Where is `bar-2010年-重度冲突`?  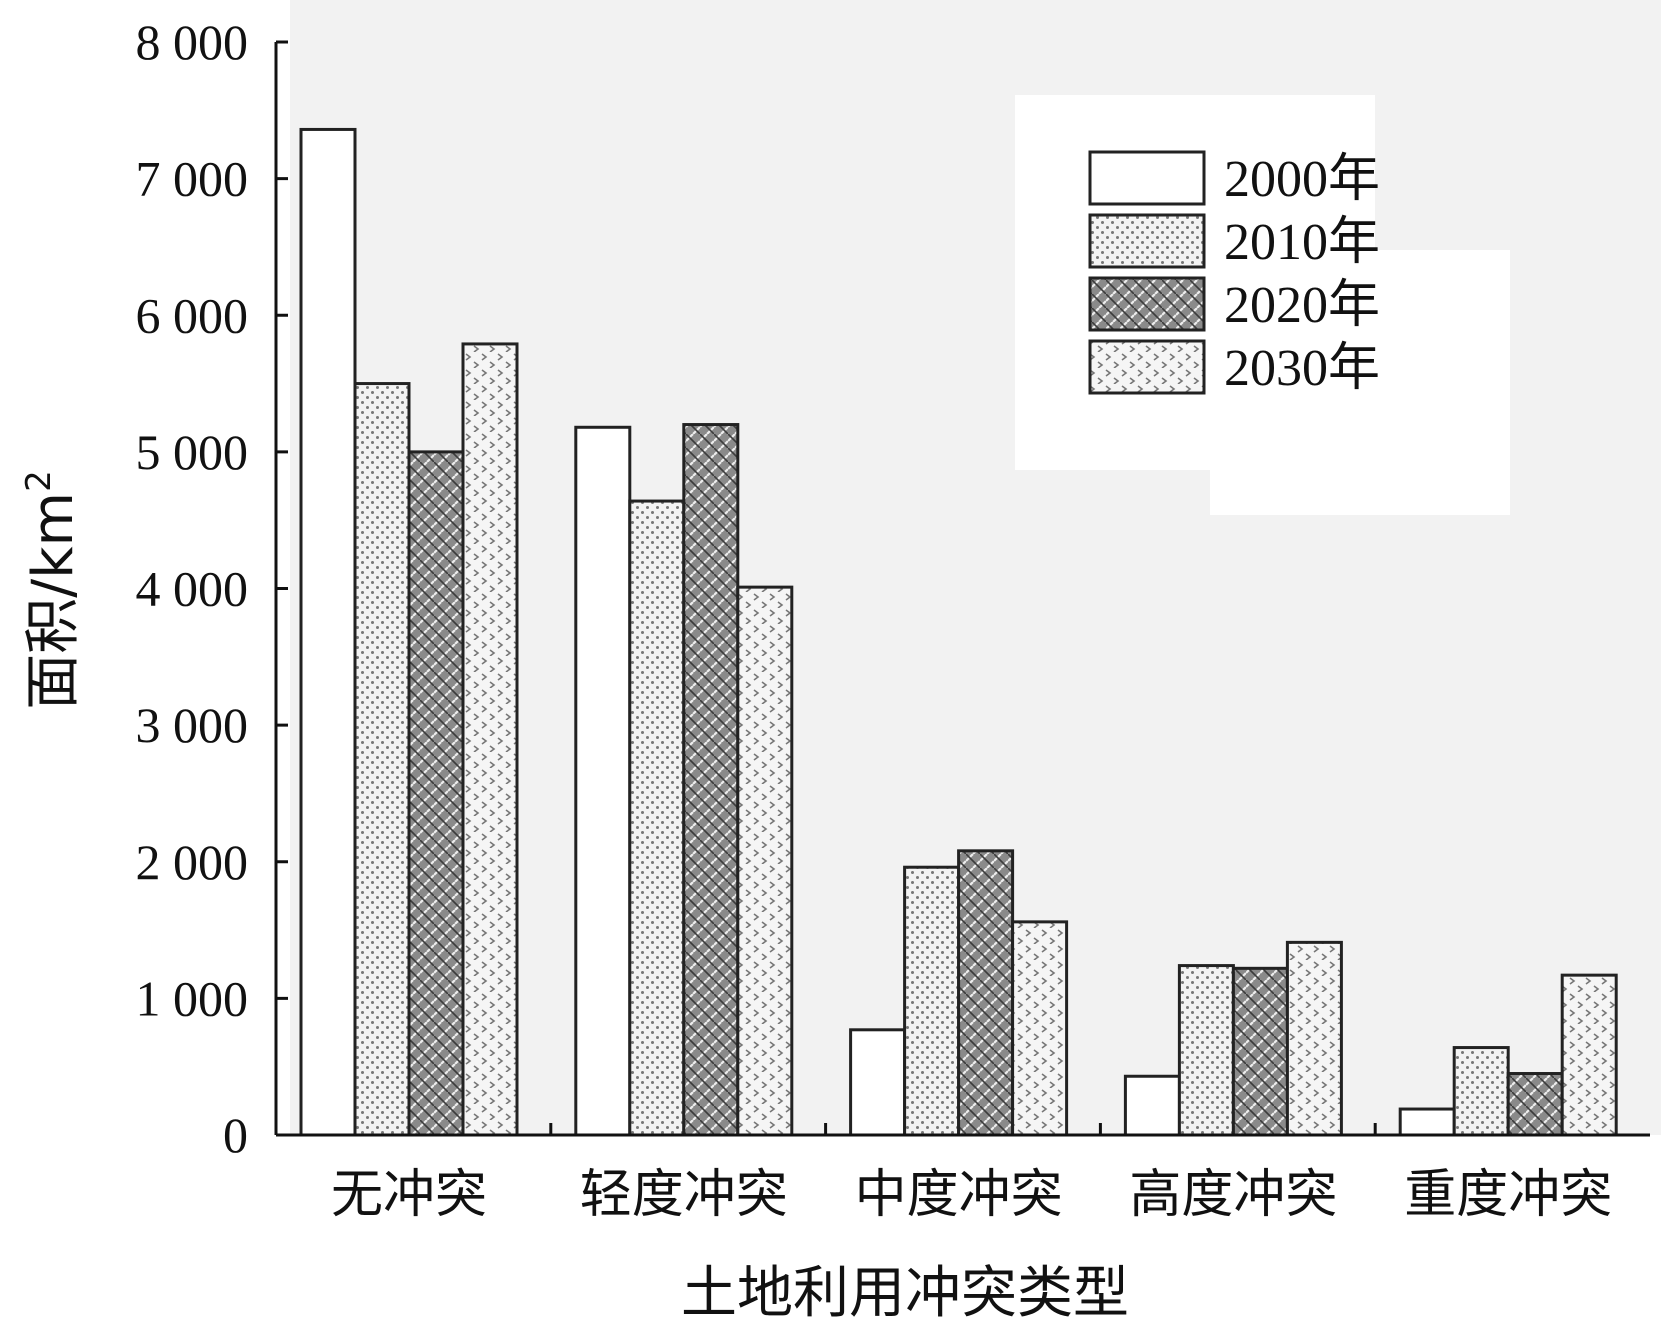
bar-2010年-重度冲突 is located at coordinates (1481, 1091).